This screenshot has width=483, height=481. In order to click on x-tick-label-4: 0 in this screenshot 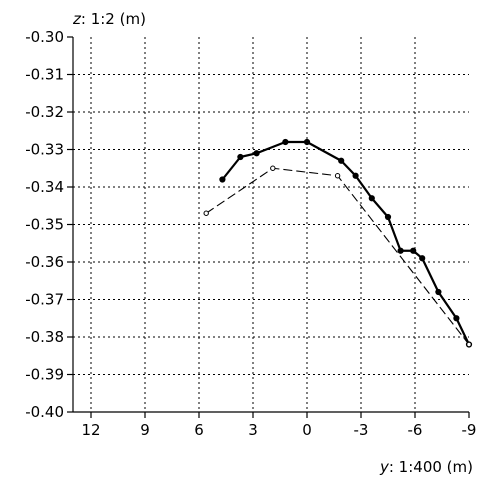, I will do `click(307, 430)`.